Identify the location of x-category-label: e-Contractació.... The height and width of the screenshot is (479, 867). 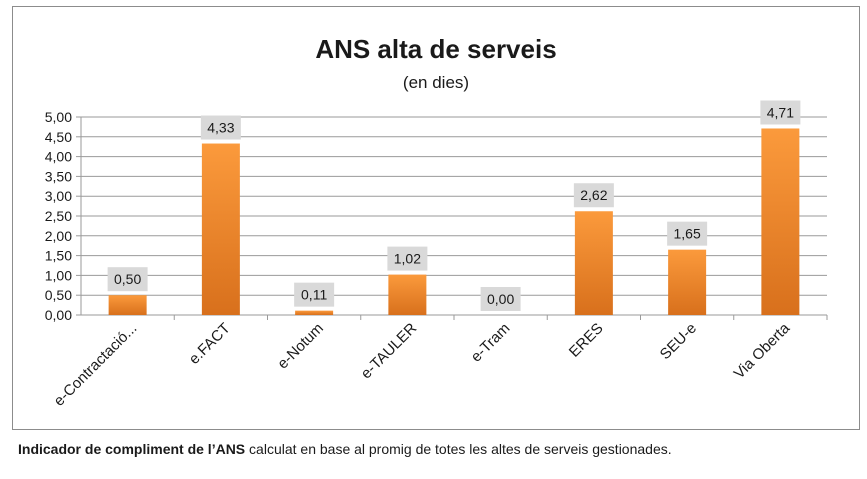
(96, 365).